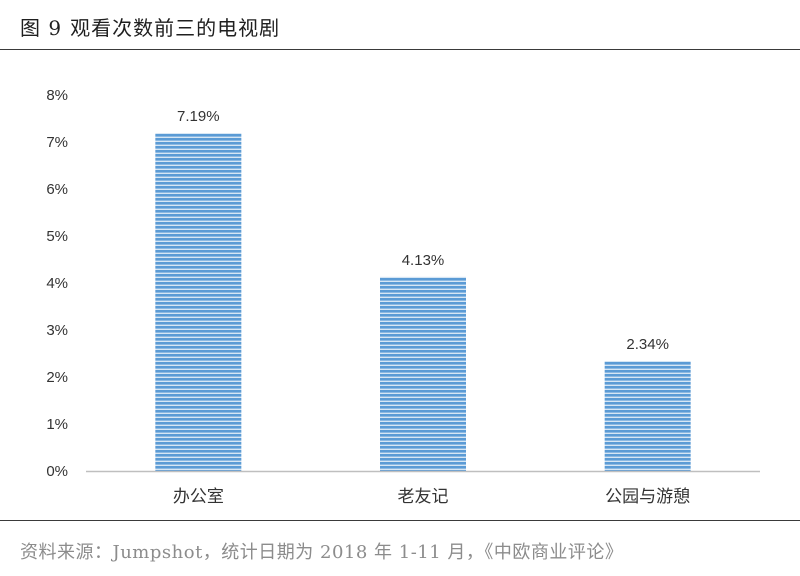 This screenshot has width=800, height=576. Describe the element at coordinates (423, 497) in the screenshot. I see `x-category-label: 老友记` at that location.